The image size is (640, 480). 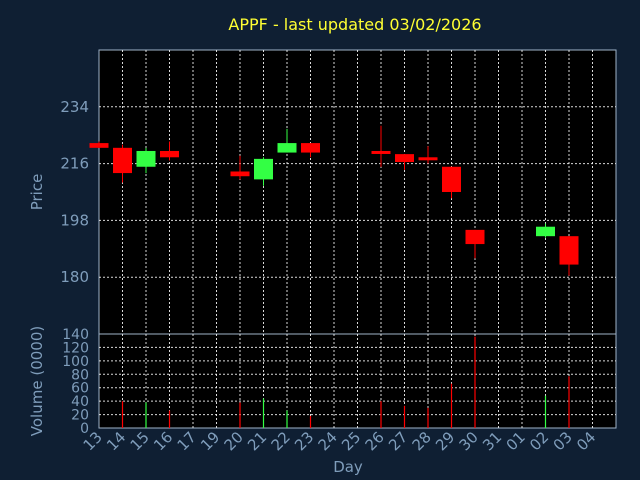 I want to click on price-tick-label: 180, so click(x=74, y=277).